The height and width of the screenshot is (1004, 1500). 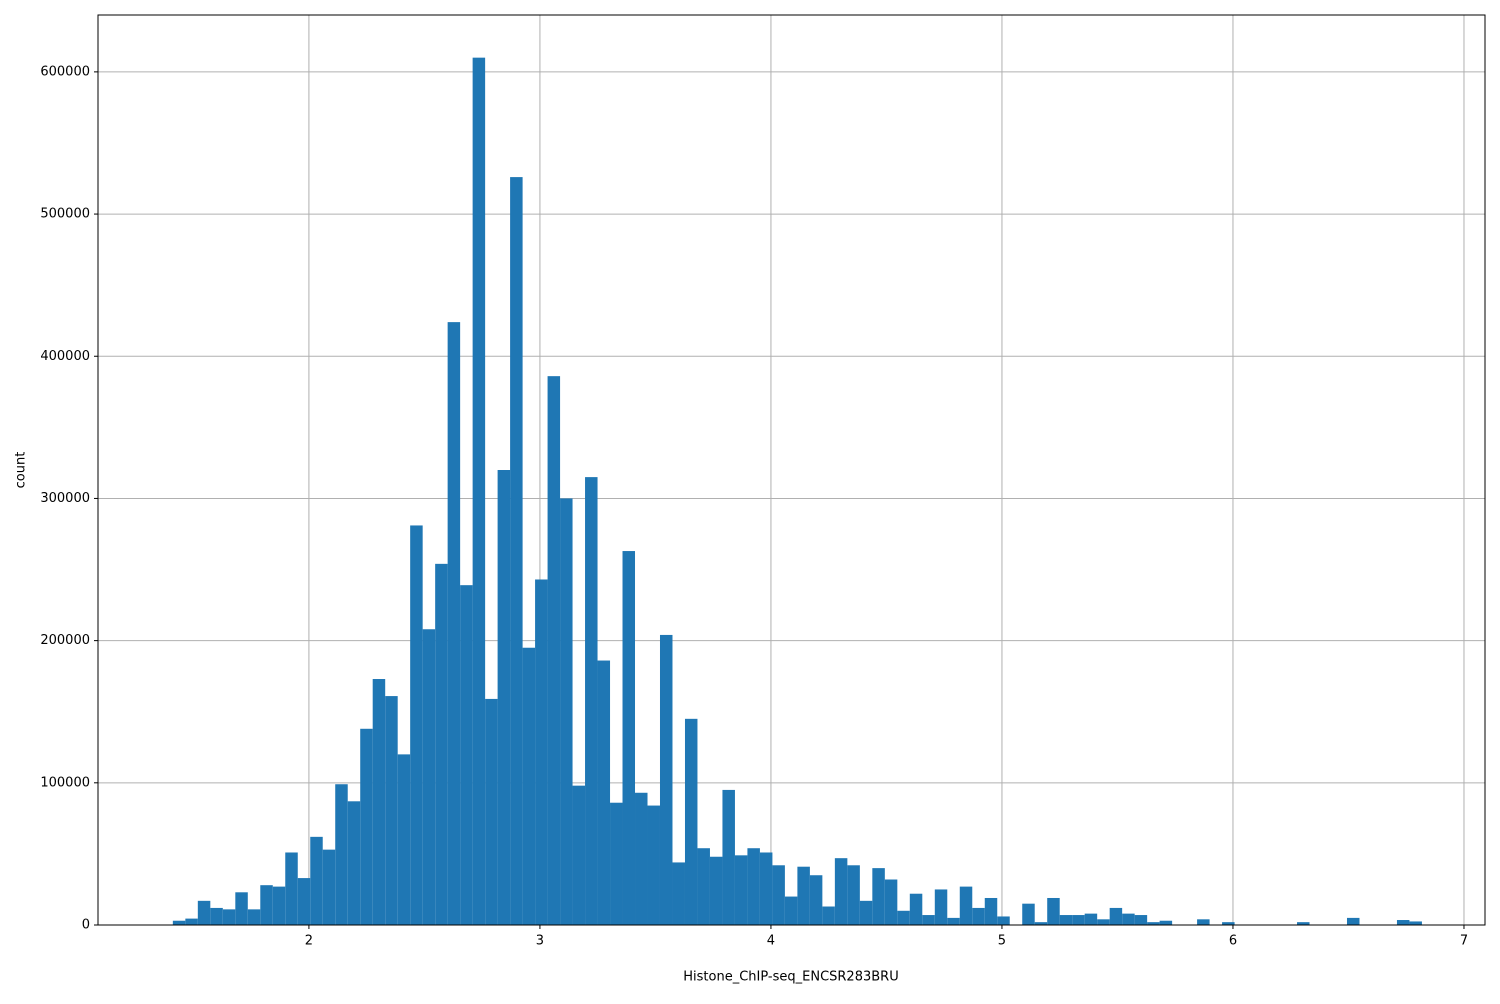 What do you see at coordinates (790, 977) in the screenshot?
I see `x-axis-label: Histone_ChIP-seq_ENCSR283BRU` at bounding box center [790, 977].